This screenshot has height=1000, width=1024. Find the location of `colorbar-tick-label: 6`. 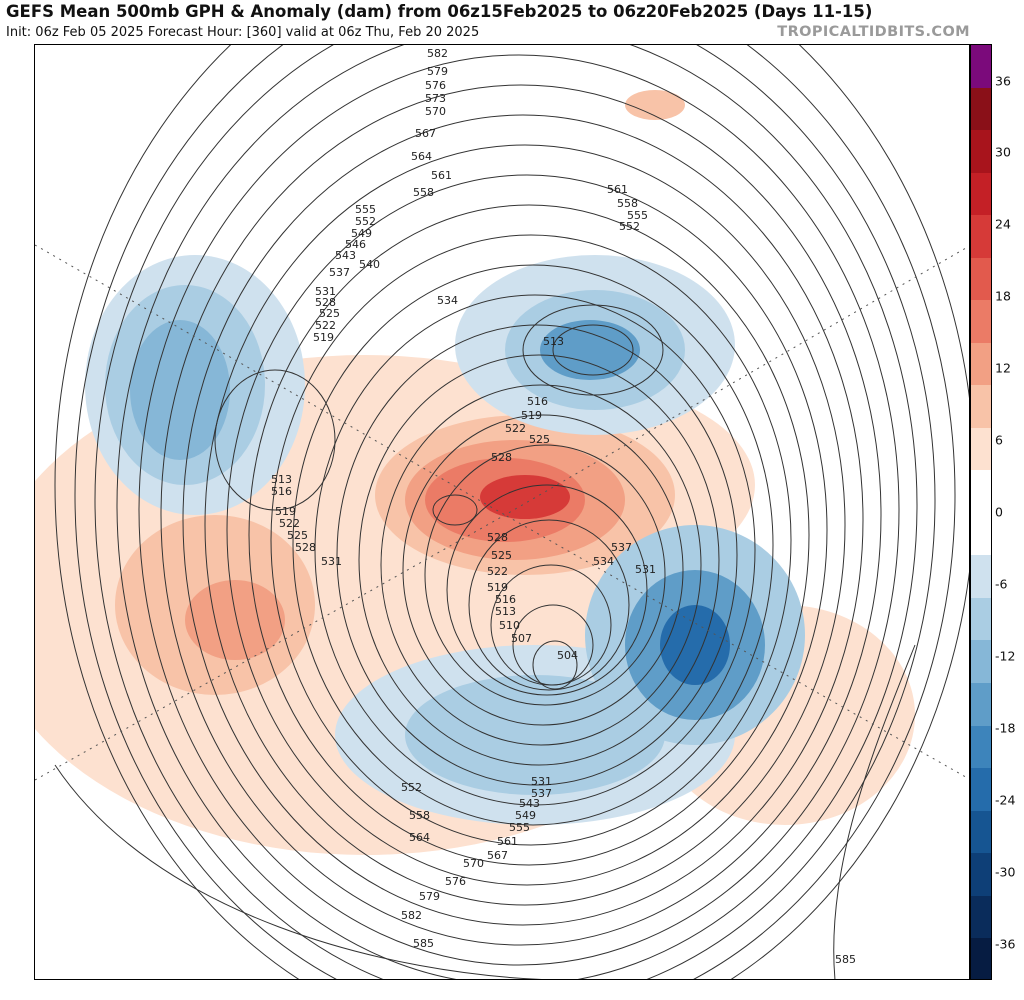

colorbar-tick-label: 6 is located at coordinates (999, 440).